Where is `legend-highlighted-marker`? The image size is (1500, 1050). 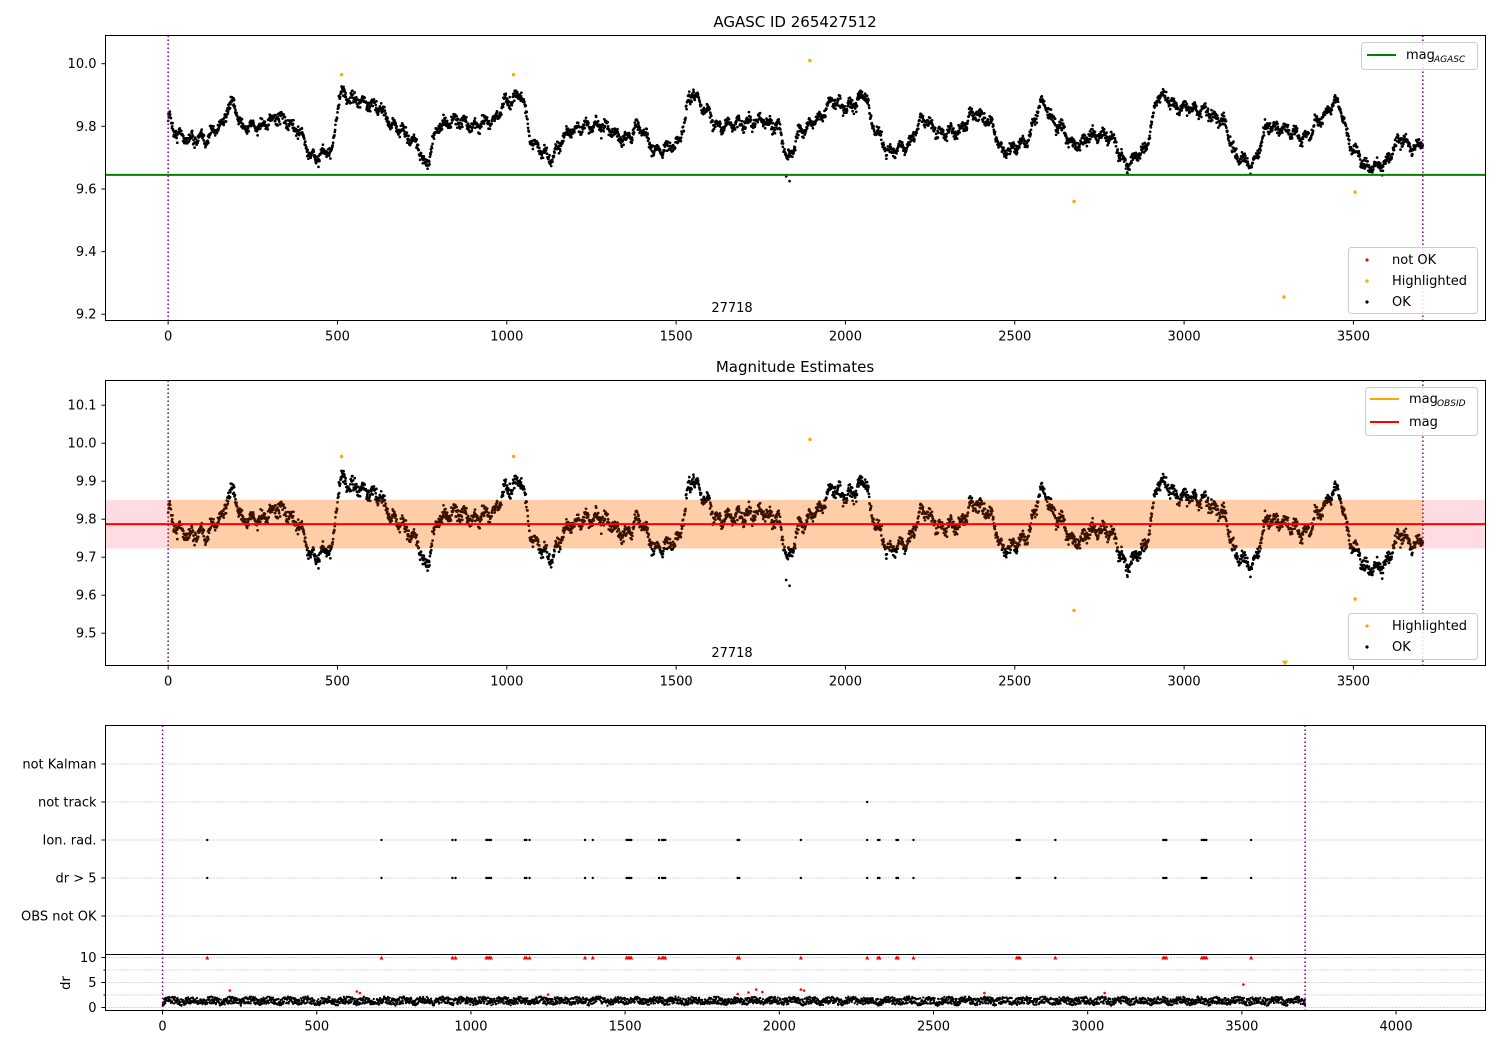 legend-highlighted-marker is located at coordinates (1367, 281).